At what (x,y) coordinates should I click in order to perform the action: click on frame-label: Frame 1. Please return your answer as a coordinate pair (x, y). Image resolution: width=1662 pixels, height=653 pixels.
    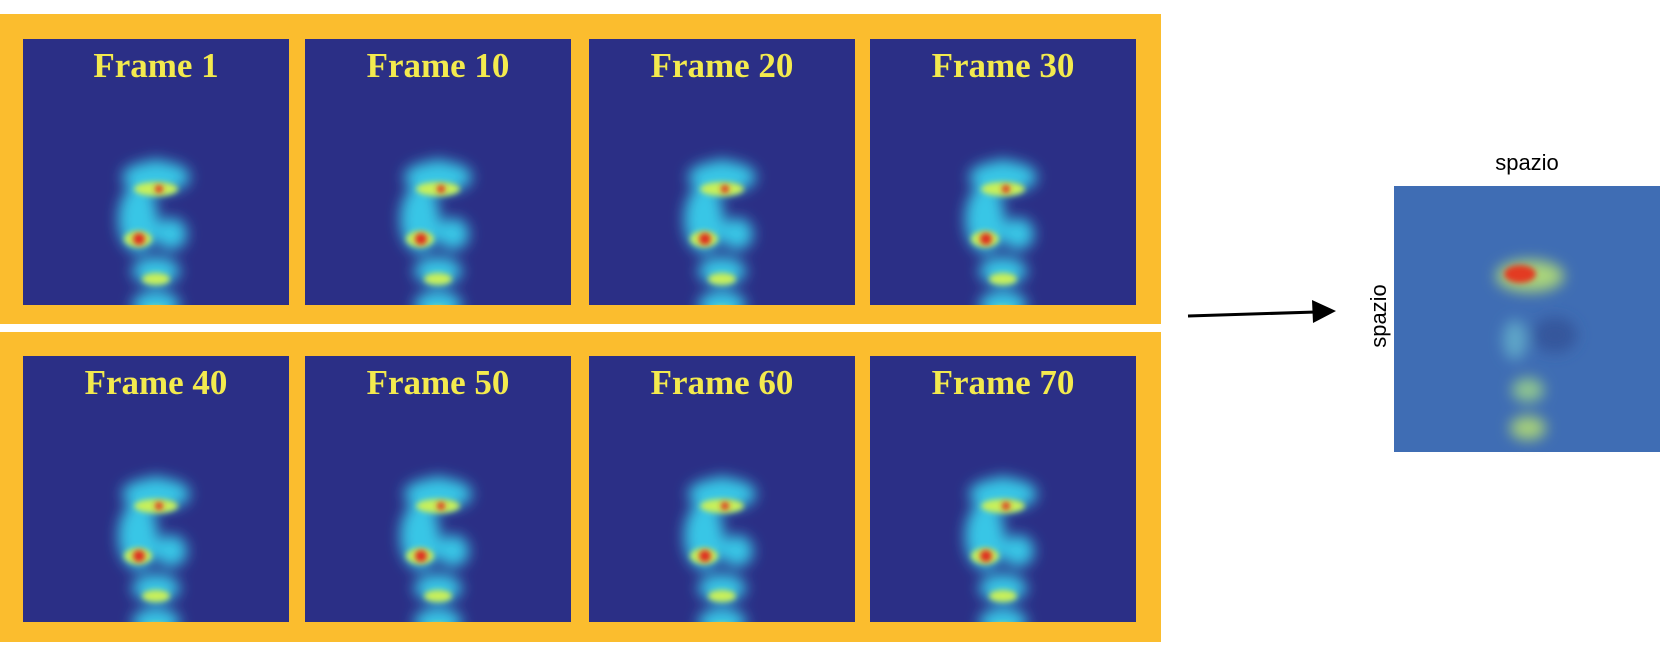
    Looking at the image, I should click on (155, 65).